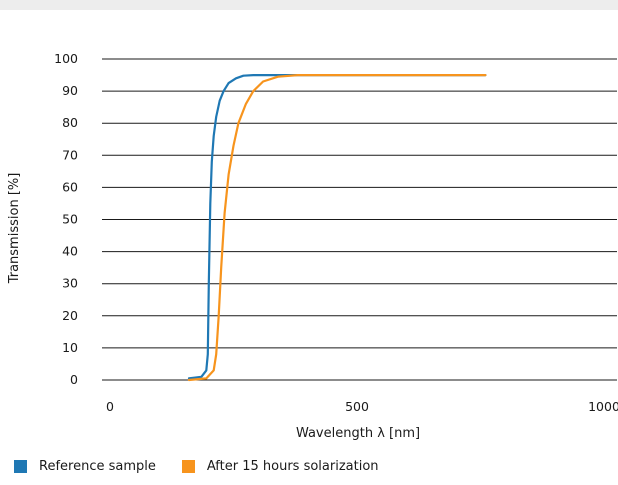 The height and width of the screenshot is (485, 618). What do you see at coordinates (70, 122) in the screenshot?
I see `y-tick-label: 80` at bounding box center [70, 122].